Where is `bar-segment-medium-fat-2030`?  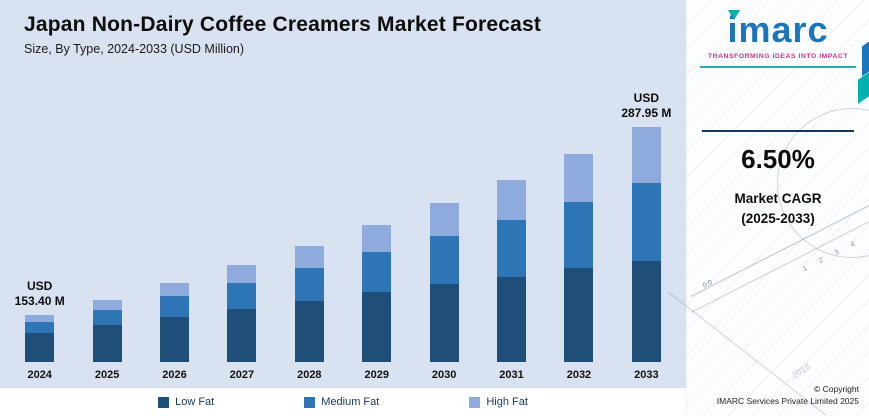
bar-segment-medium-fat-2030 is located at coordinates (444, 260).